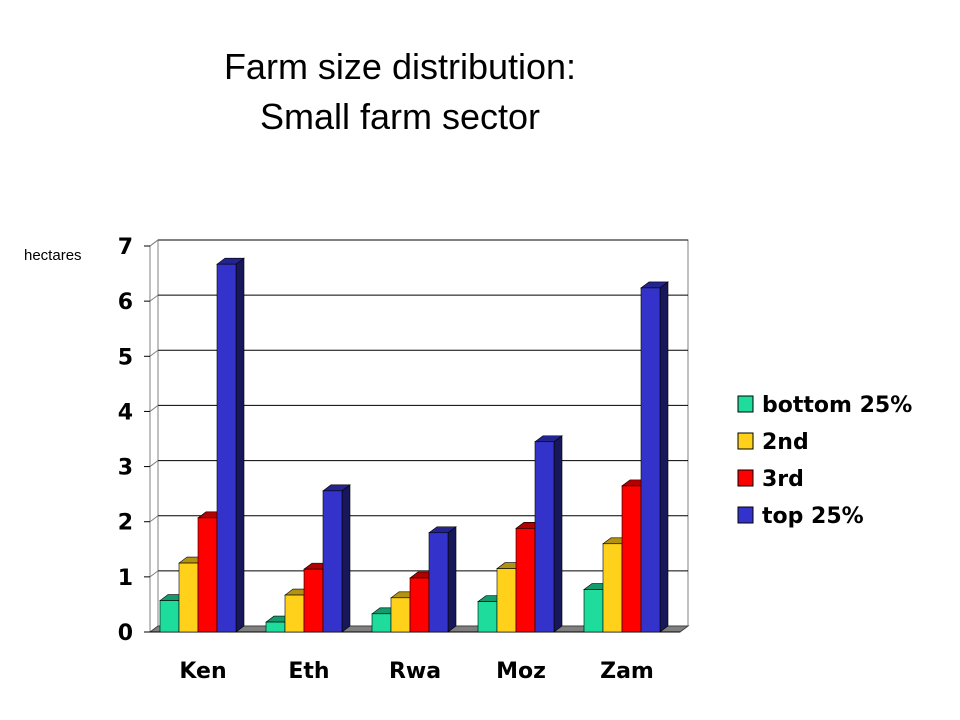 Image resolution: width=960 pixels, height=720 pixels. I want to click on legend-label: 2nd, so click(785, 442).